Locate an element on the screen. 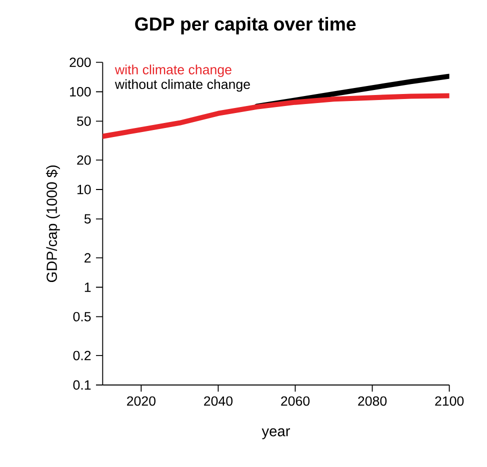  y-tick-label: 20 is located at coordinates (84, 160).